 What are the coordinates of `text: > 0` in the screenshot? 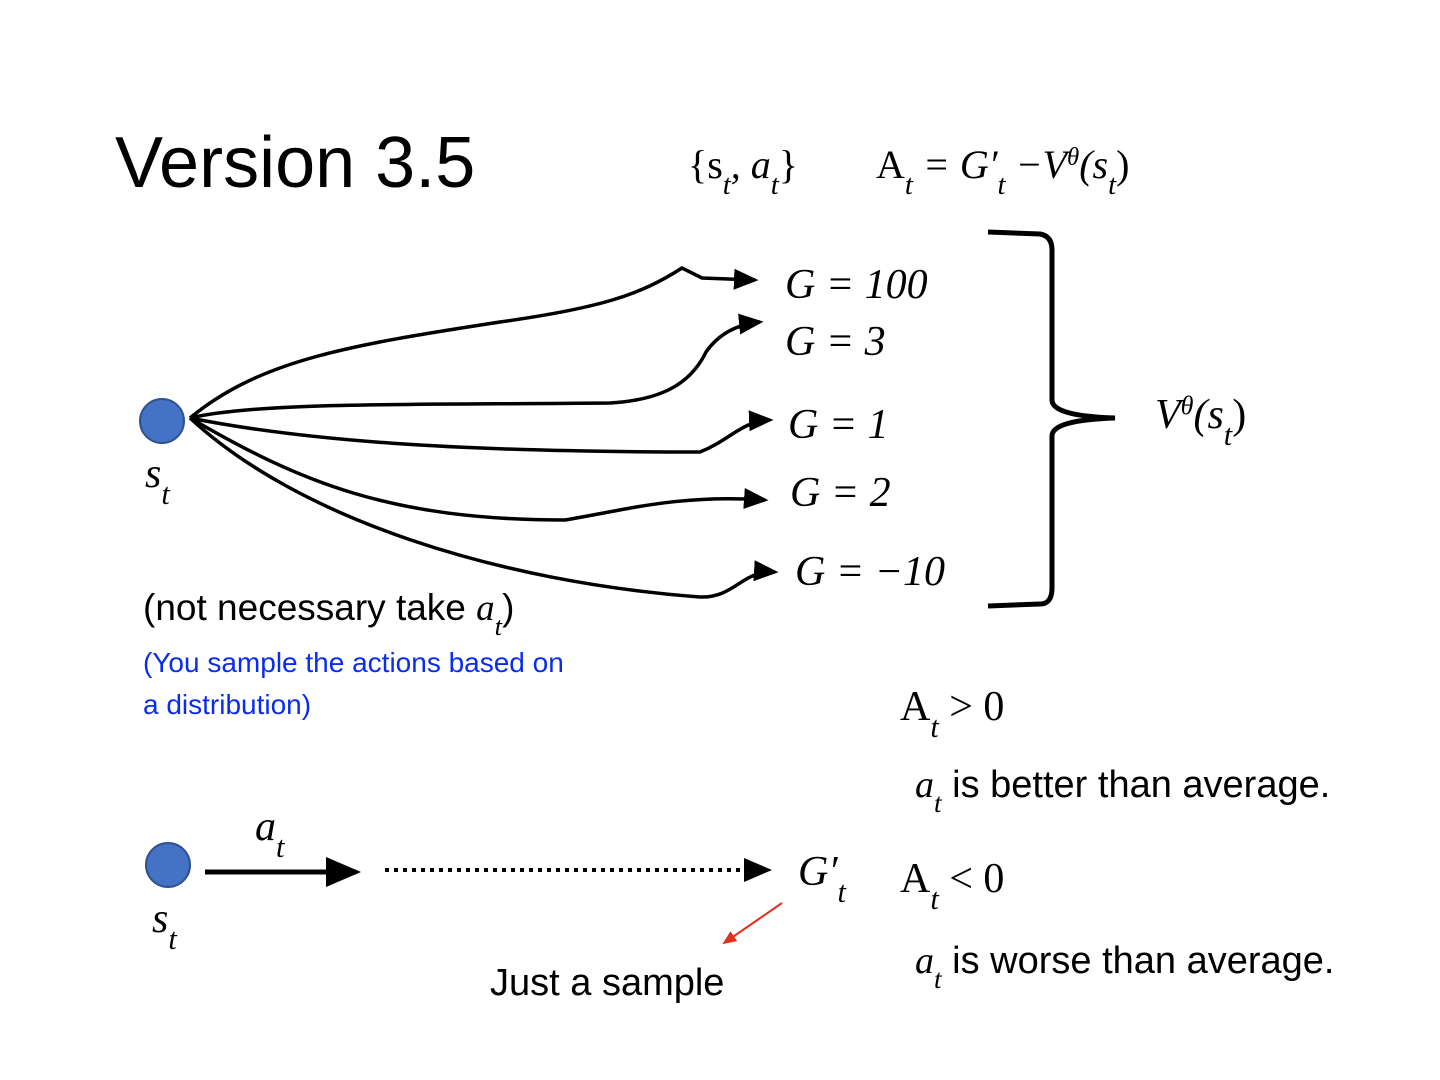 It's located at (972, 707).